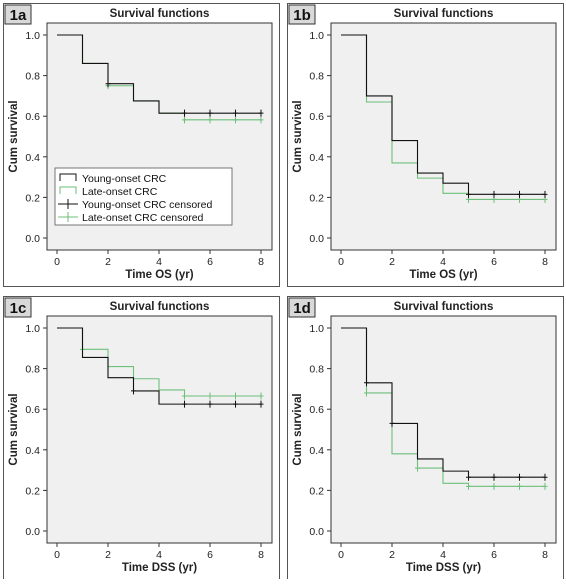  What do you see at coordinates (147, 205) in the screenshot?
I see `legend-entry: Young-onset CRC censored` at bounding box center [147, 205].